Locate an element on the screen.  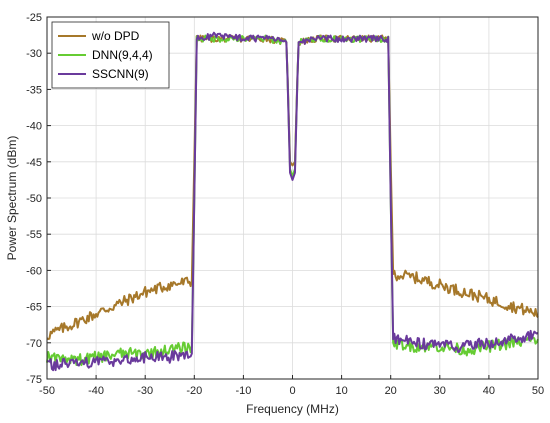
x-tick-label: 40 is located at coordinates (489, 391).